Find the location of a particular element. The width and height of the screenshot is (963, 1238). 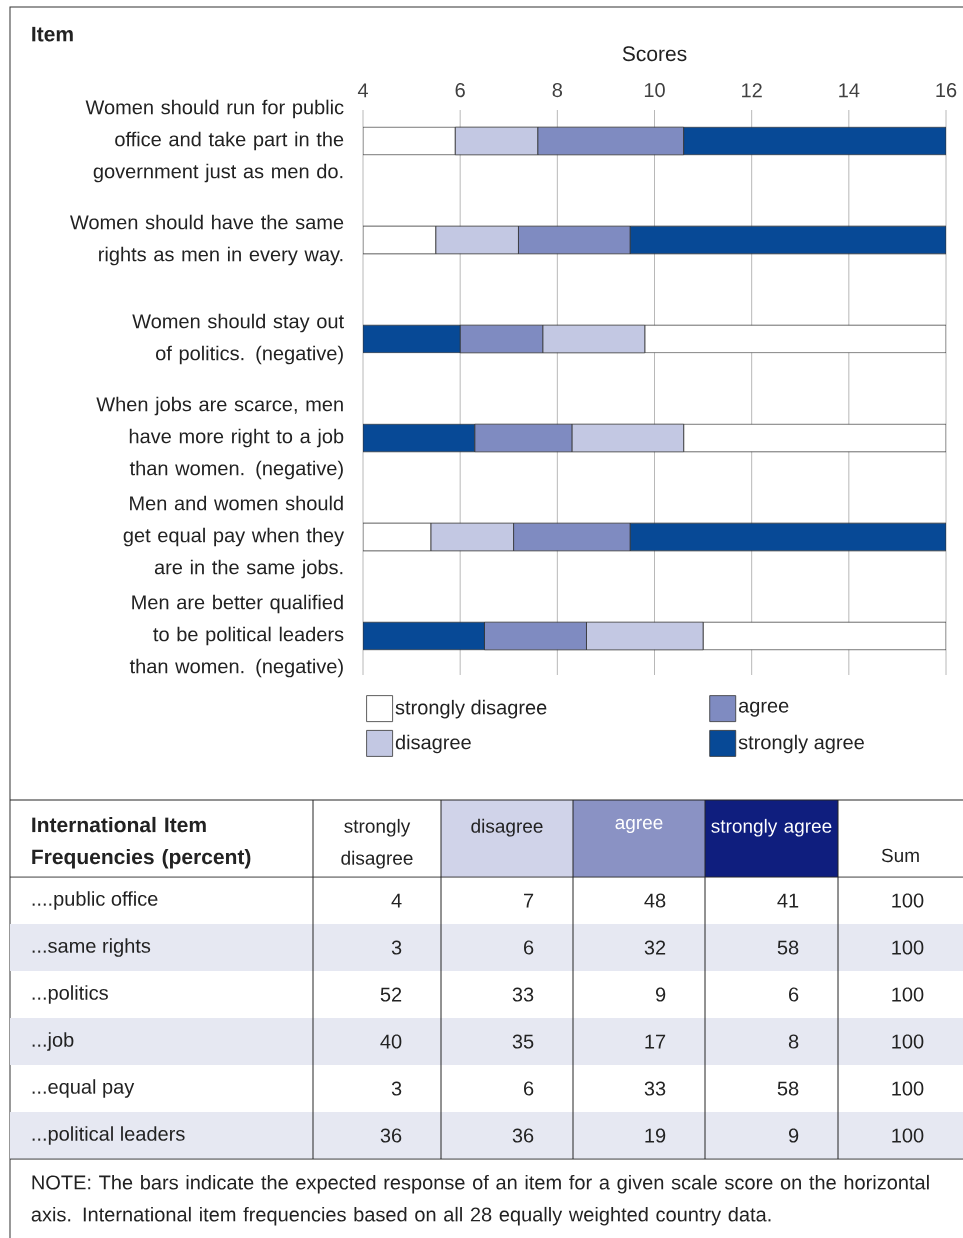

y-tick-label: ...politics is located at coordinates (70, 994).